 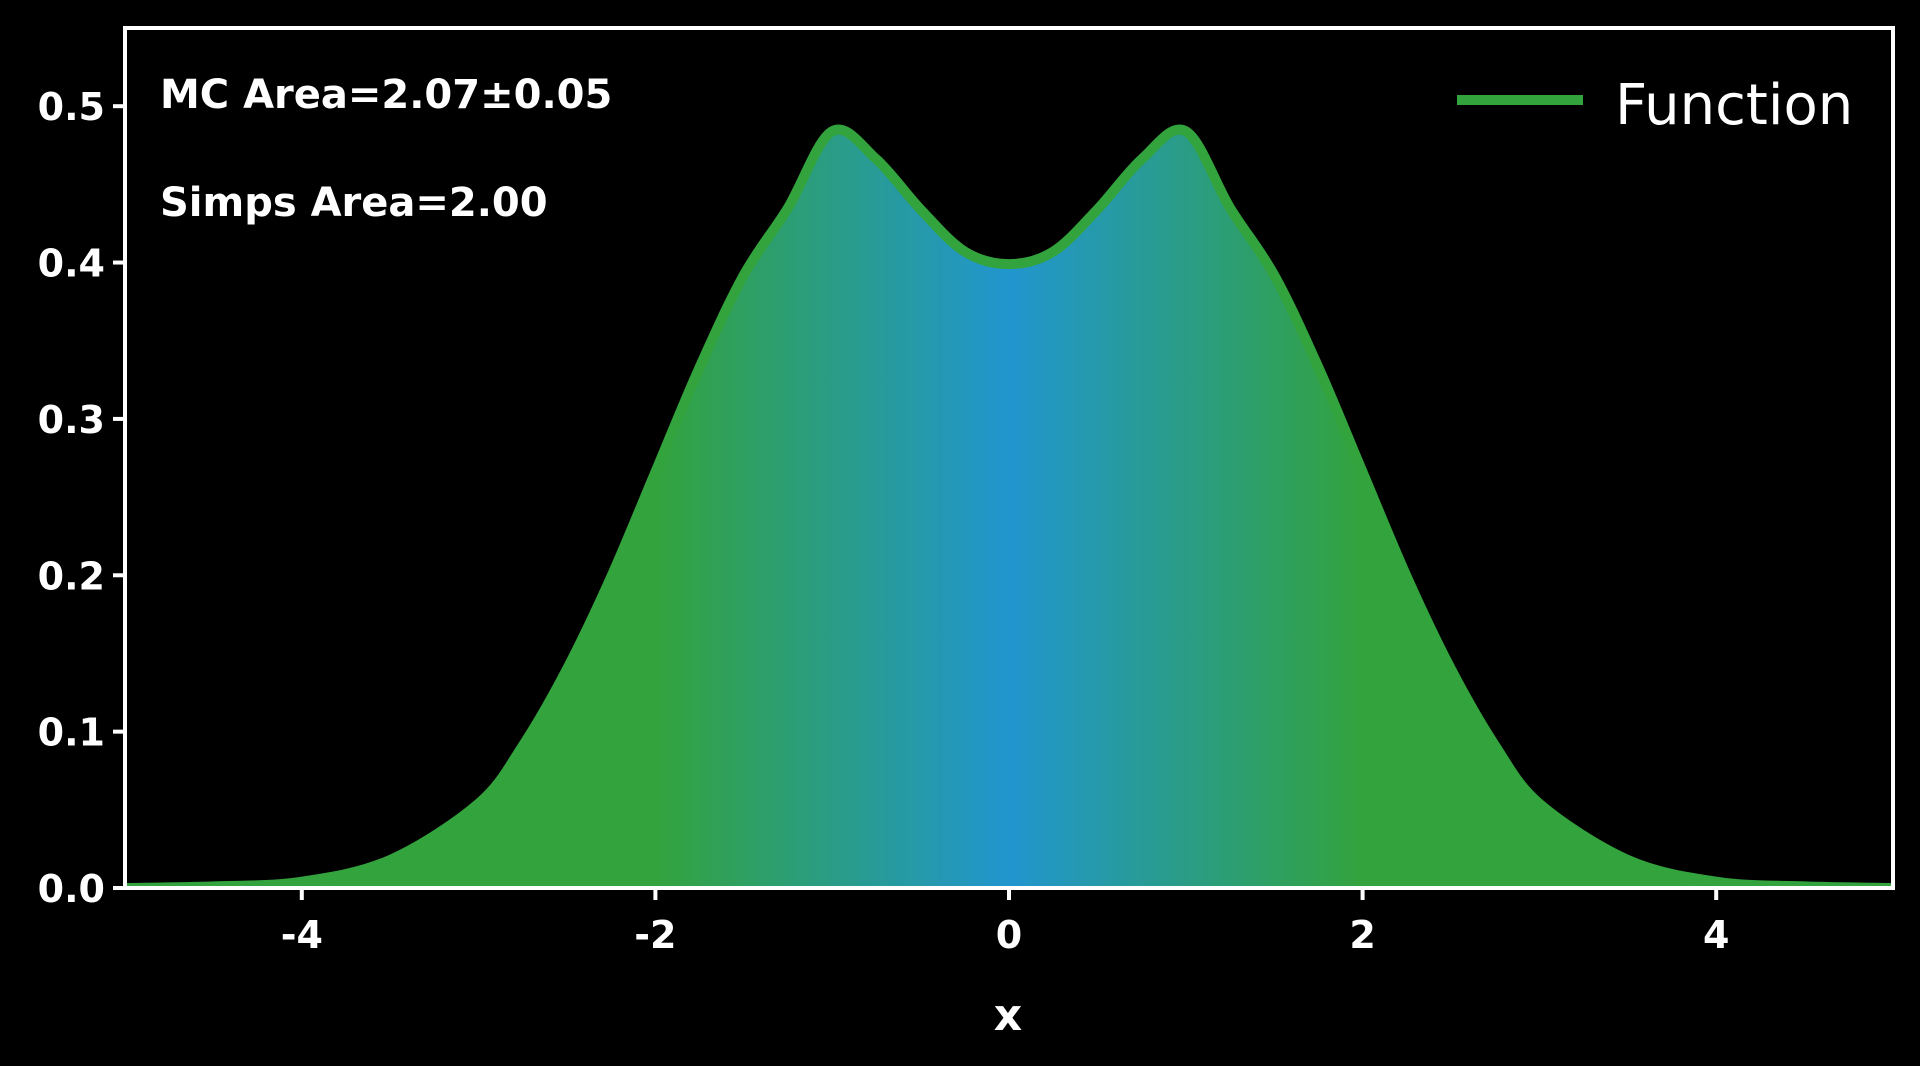 What do you see at coordinates (71, 264) in the screenshot?
I see `y-tick-label: 0.4` at bounding box center [71, 264].